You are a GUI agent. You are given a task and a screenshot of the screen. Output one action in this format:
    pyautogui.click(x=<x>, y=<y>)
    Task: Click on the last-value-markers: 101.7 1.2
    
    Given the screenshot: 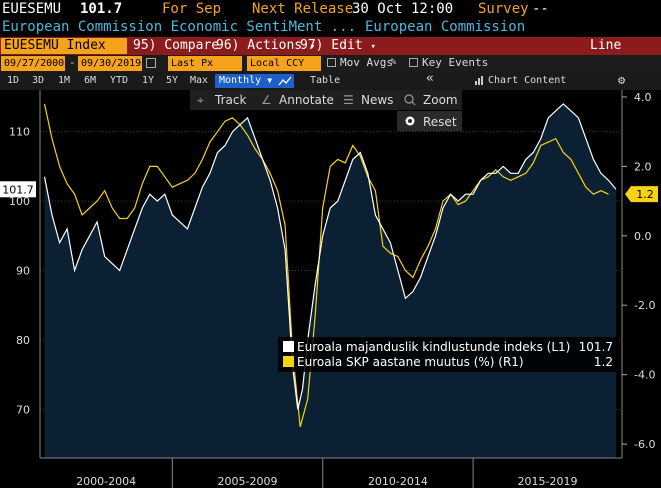 What is the action you would take?
    pyautogui.click(x=329, y=192)
    